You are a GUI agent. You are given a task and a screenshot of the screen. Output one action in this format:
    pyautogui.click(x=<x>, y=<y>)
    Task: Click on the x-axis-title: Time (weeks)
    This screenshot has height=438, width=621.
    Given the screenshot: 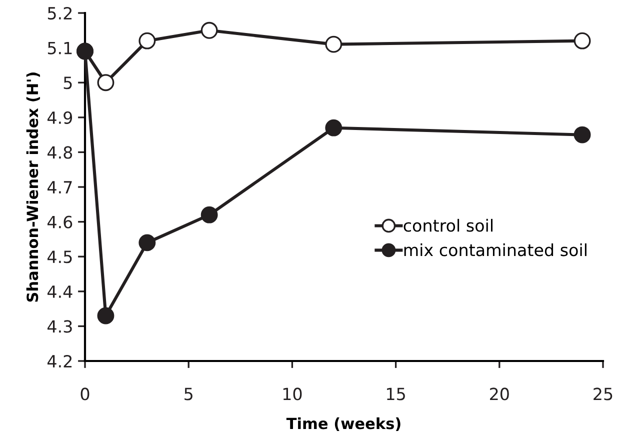 What is the action you would take?
    pyautogui.click(x=343, y=424)
    